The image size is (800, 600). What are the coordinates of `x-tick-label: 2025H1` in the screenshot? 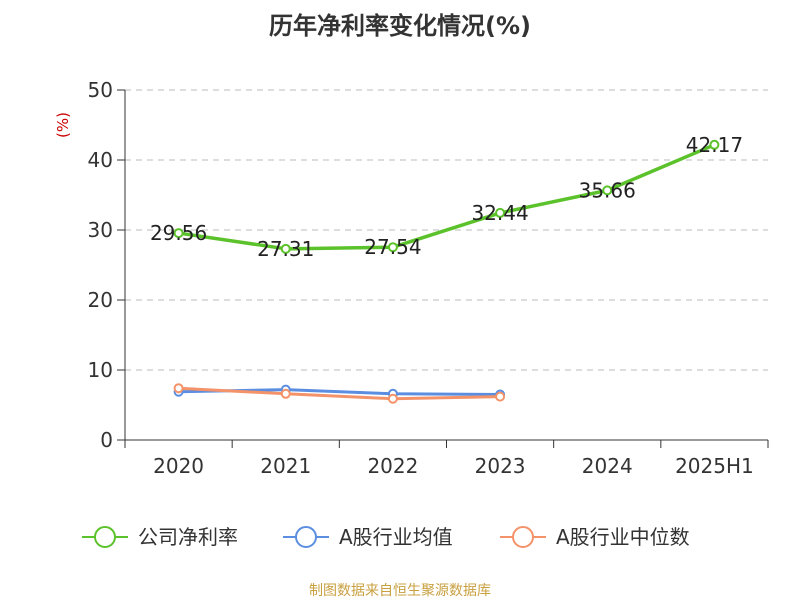 It's located at (714, 466).